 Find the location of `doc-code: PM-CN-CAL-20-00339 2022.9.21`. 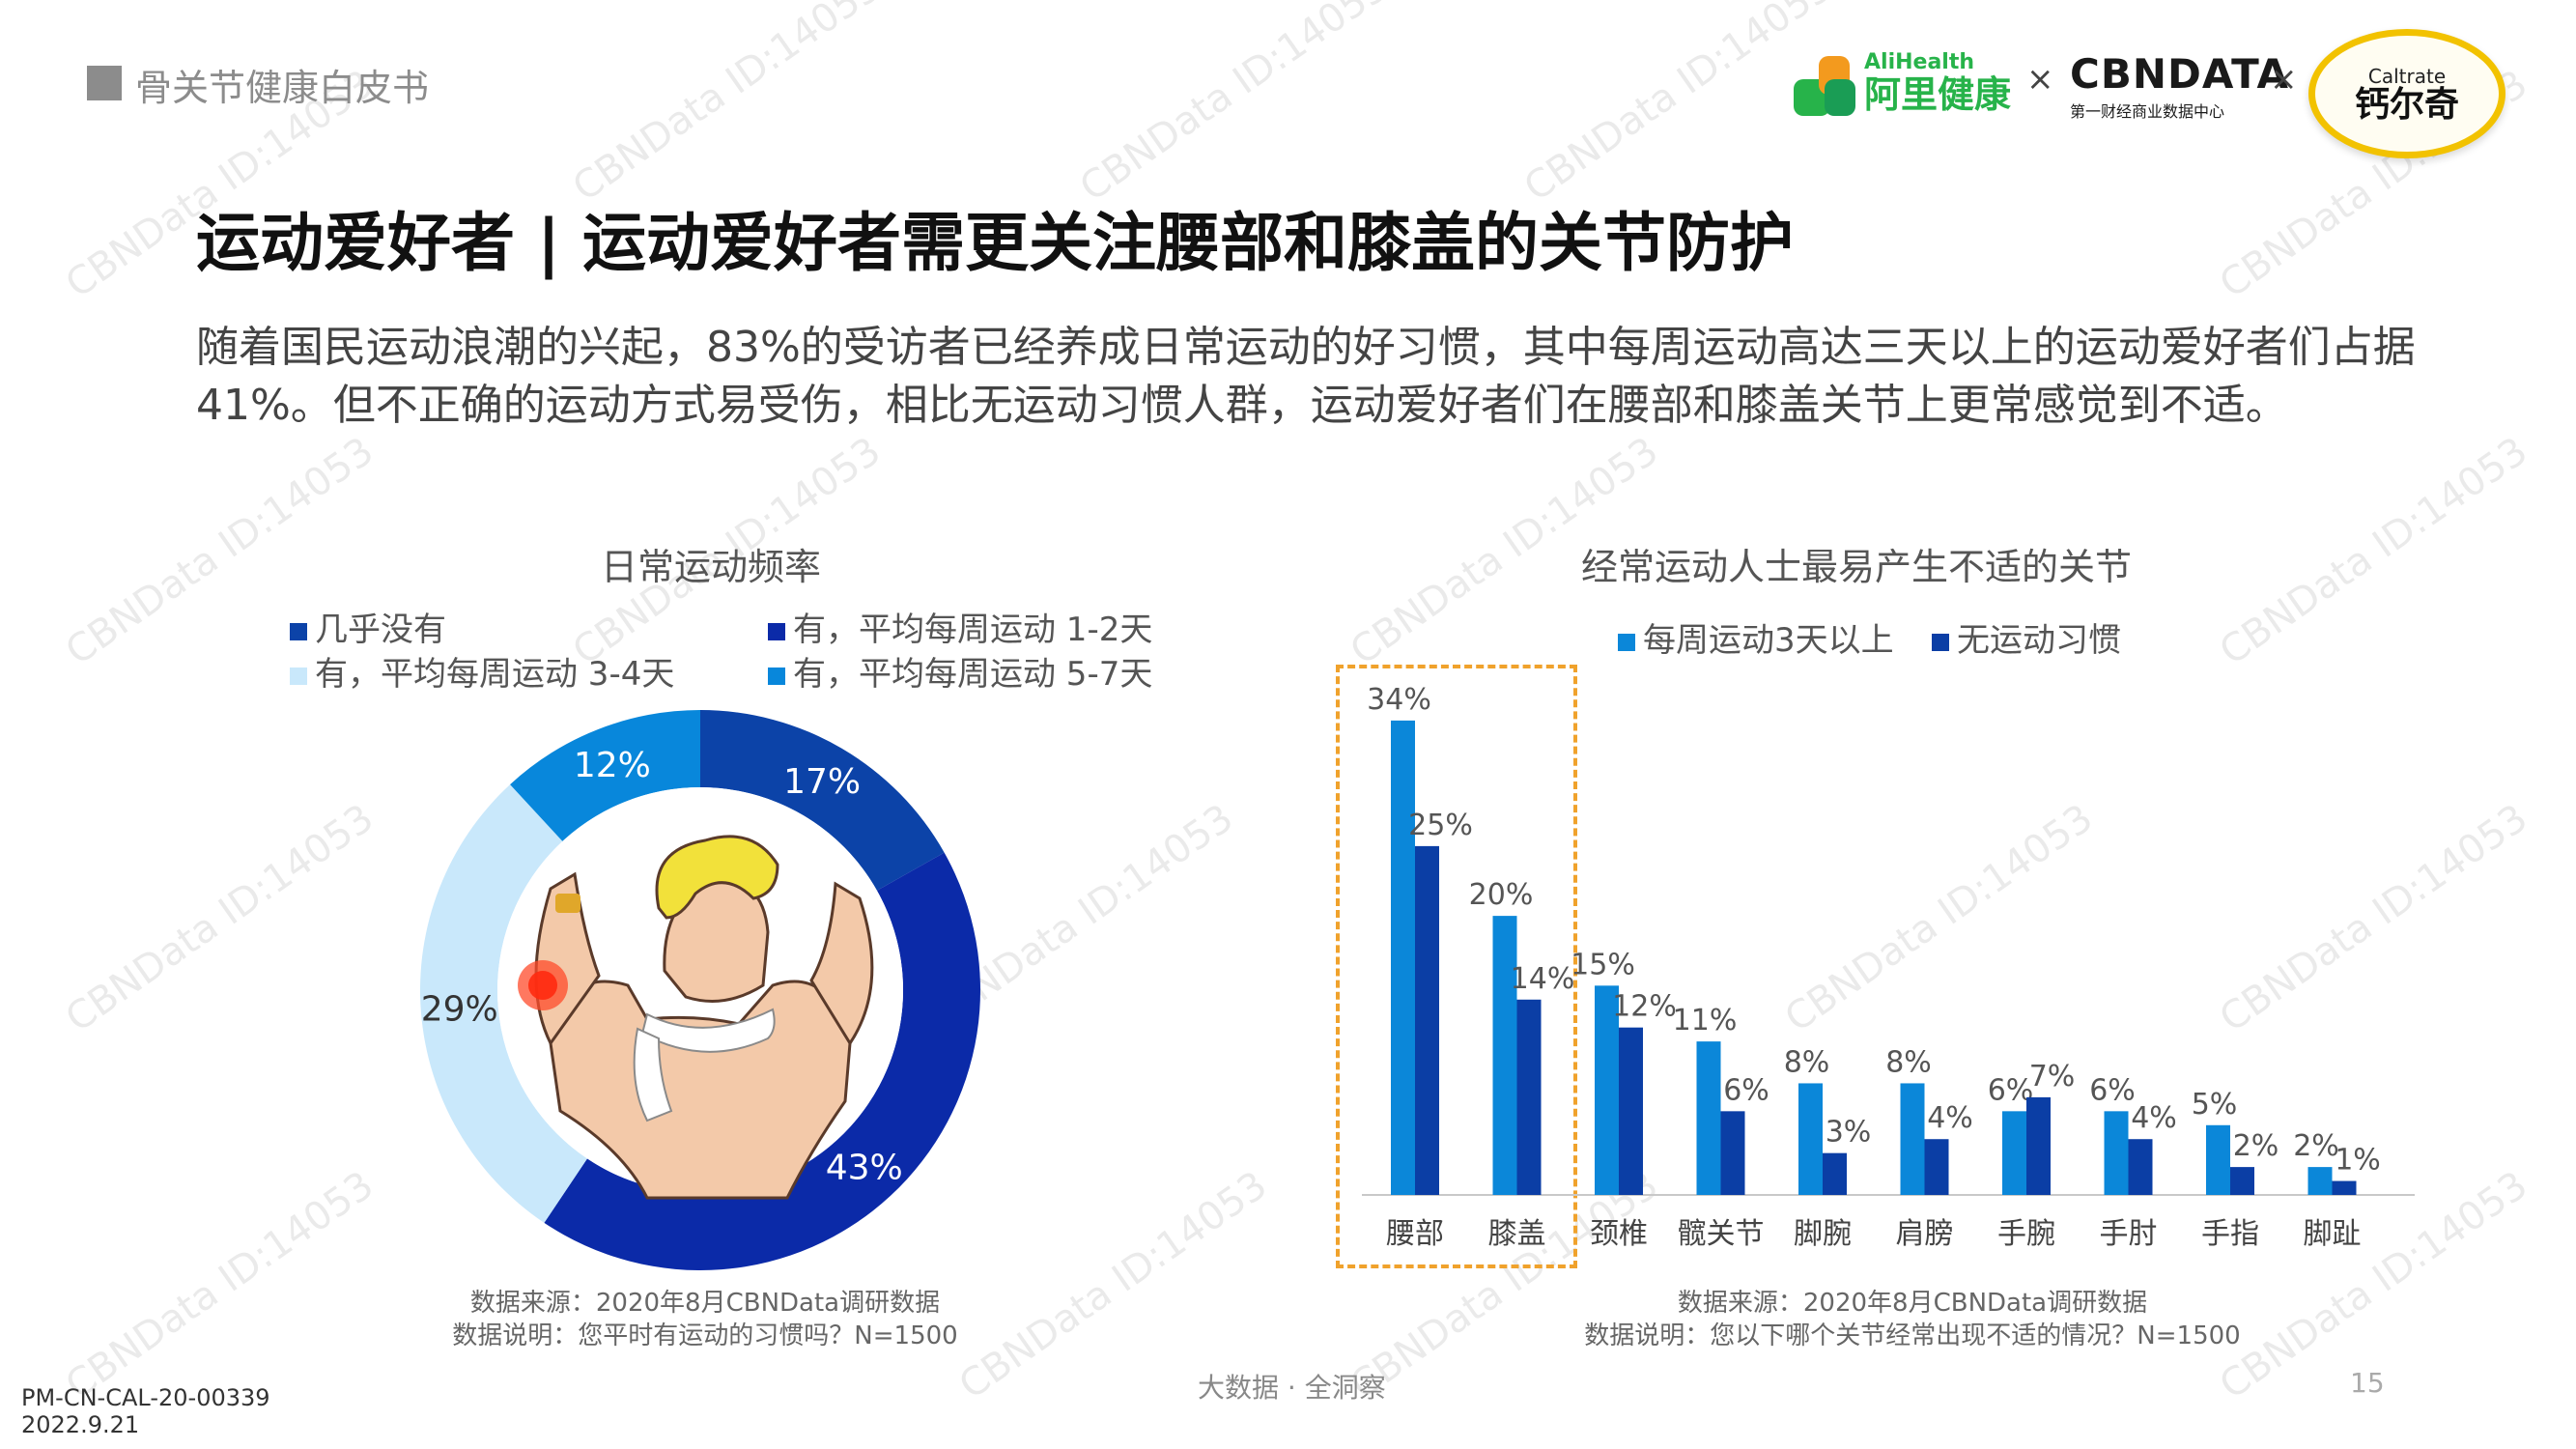

doc-code: PM-CN-CAL-20-00339 2022.9.21 is located at coordinates (145, 1411).